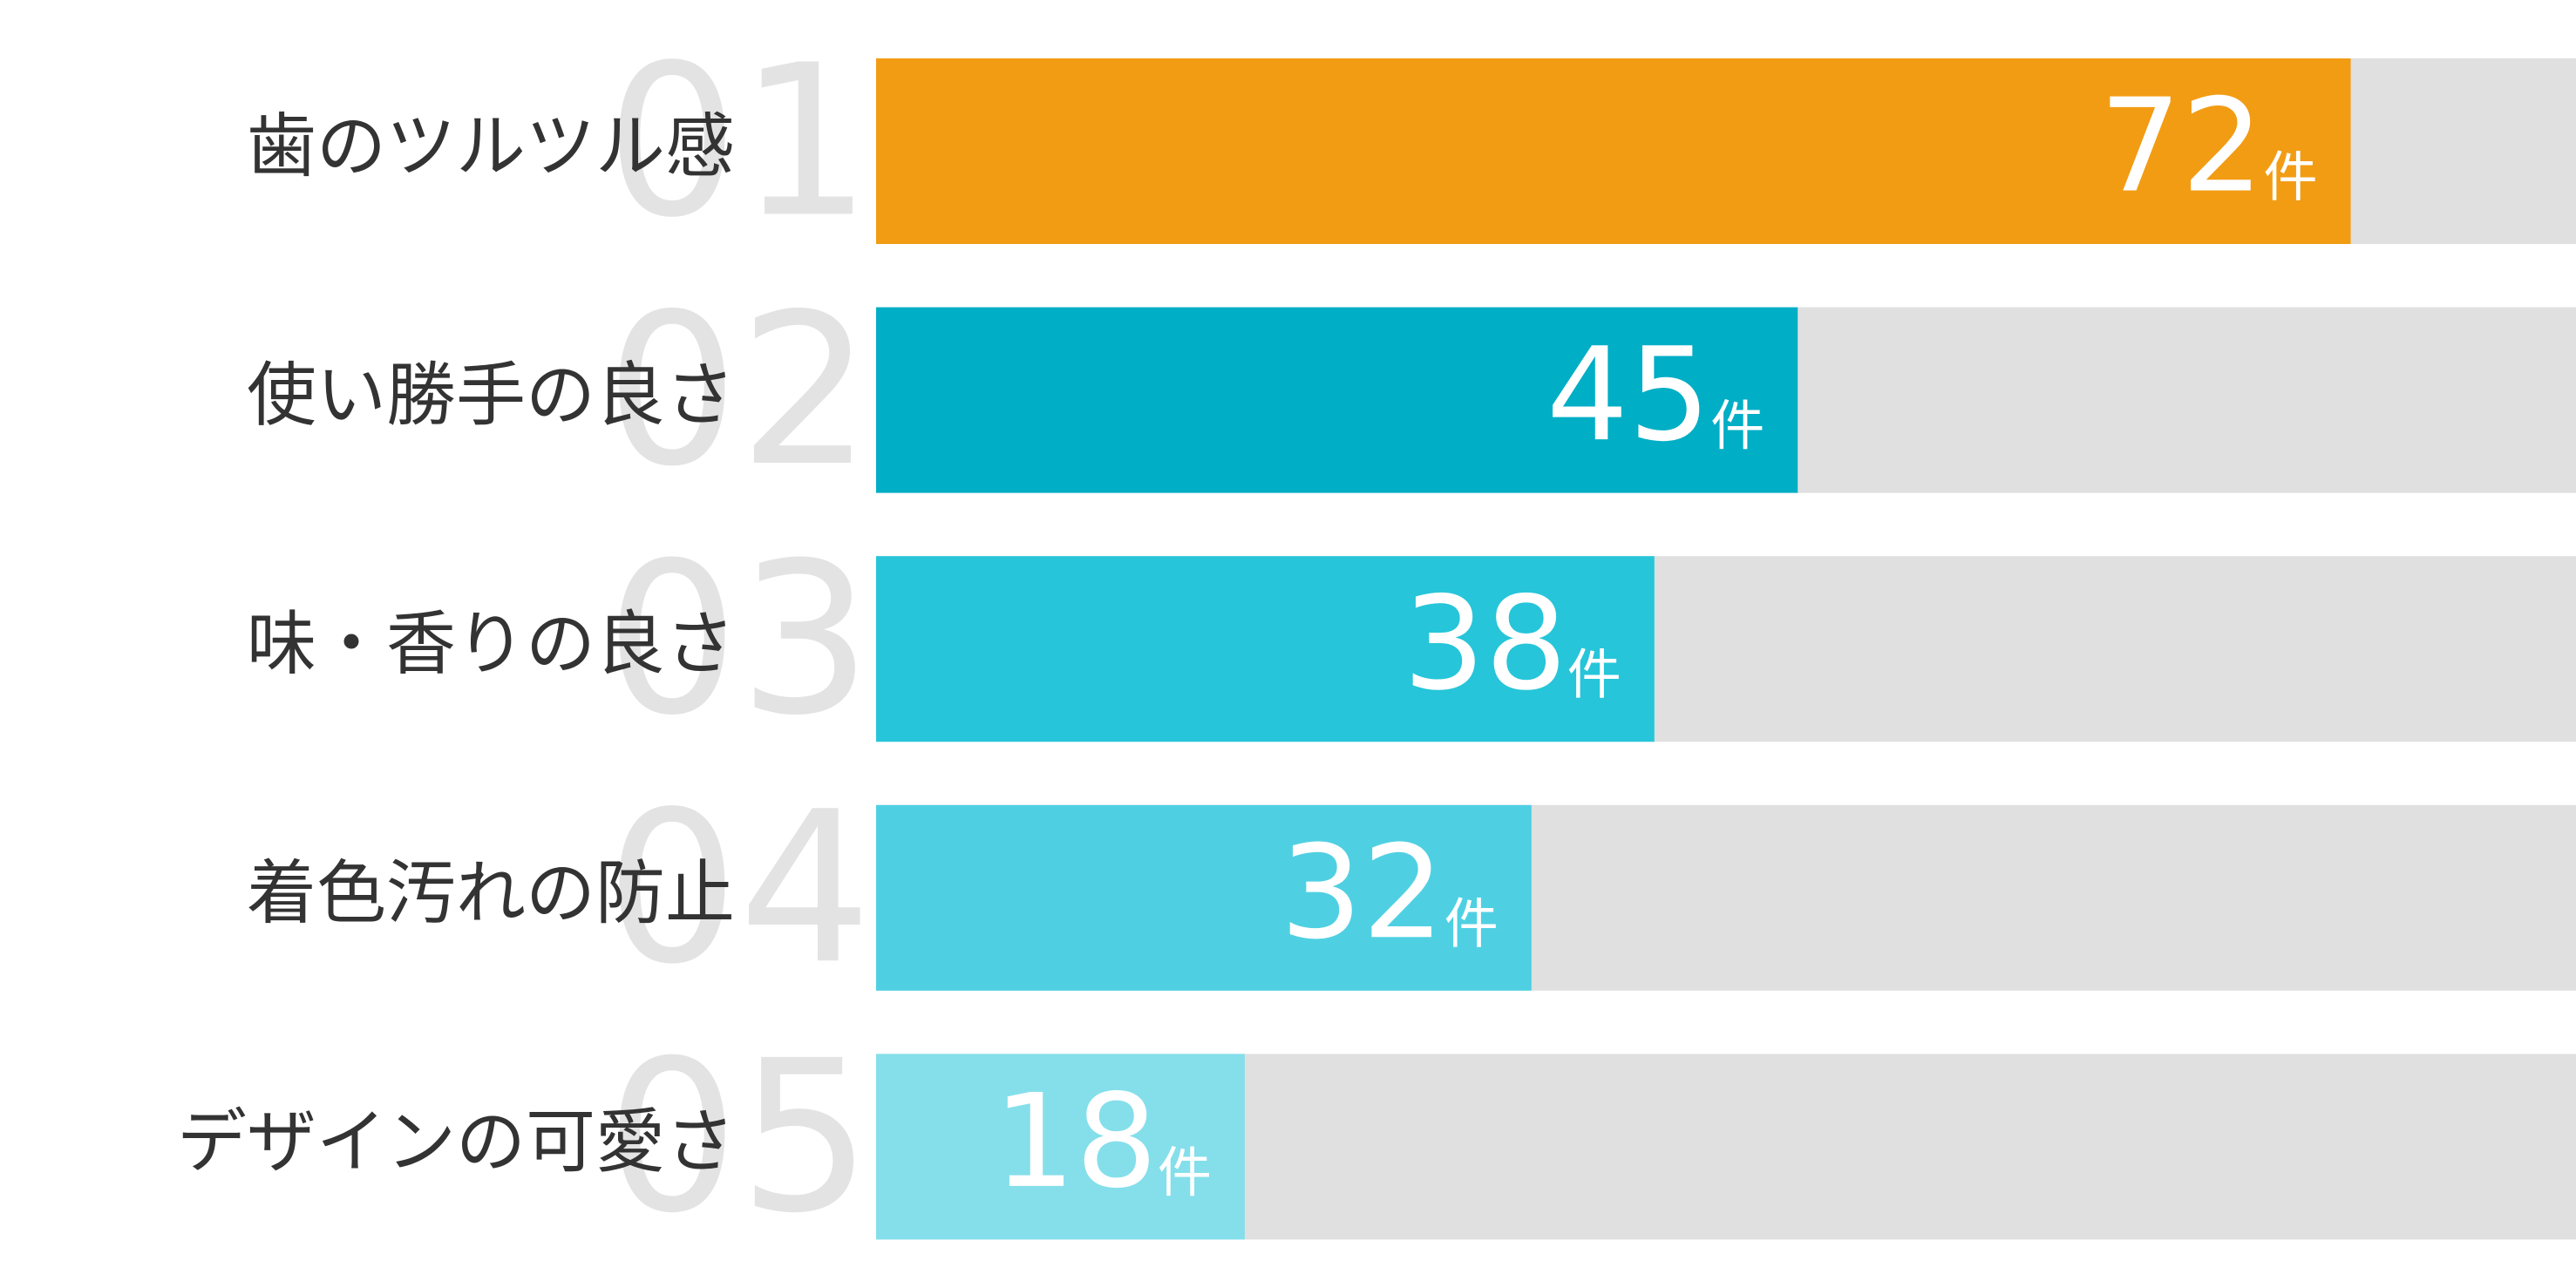  I want to click on value-number: 18, so click(1076, 1141).